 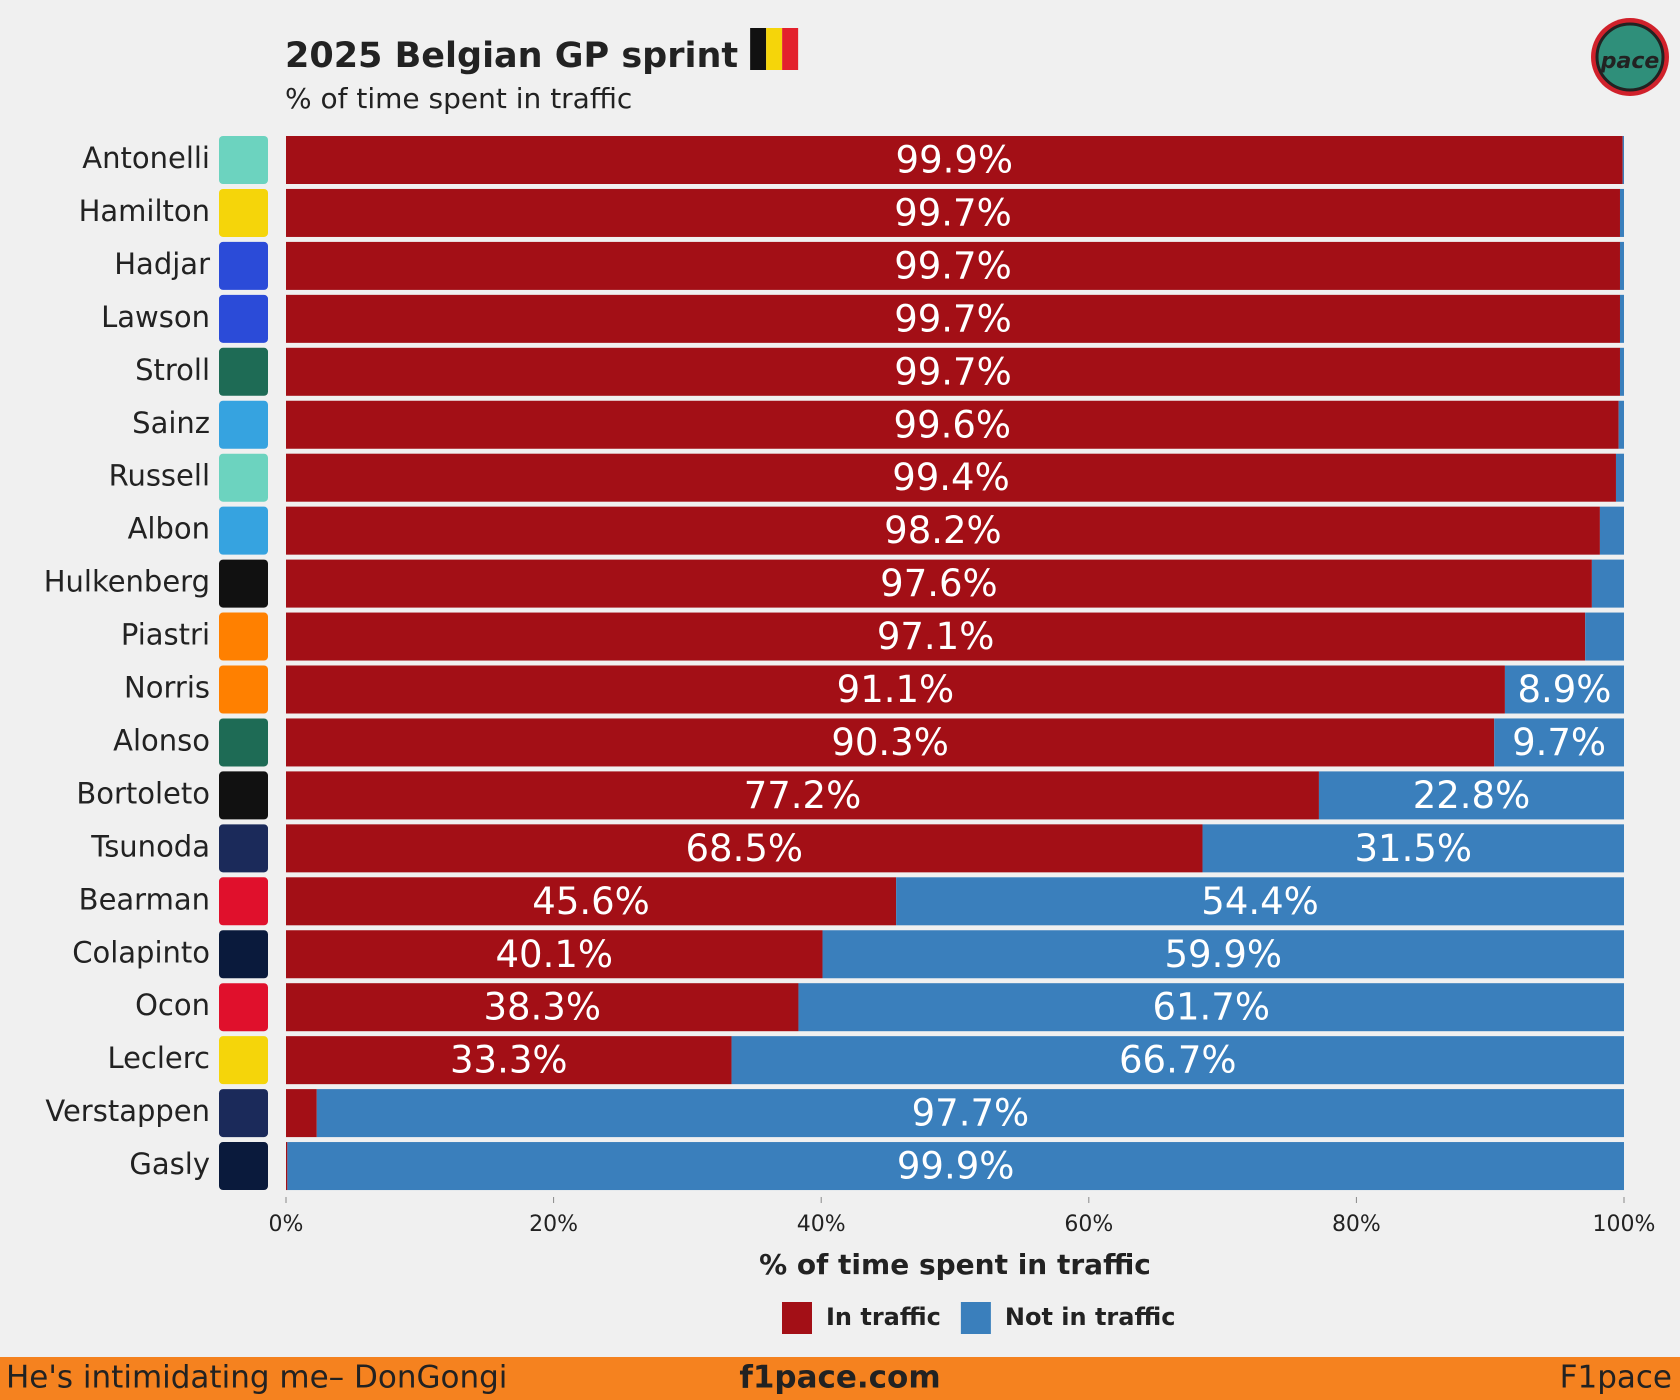 I want to click on data-label: 97.6%, so click(x=939, y=583).